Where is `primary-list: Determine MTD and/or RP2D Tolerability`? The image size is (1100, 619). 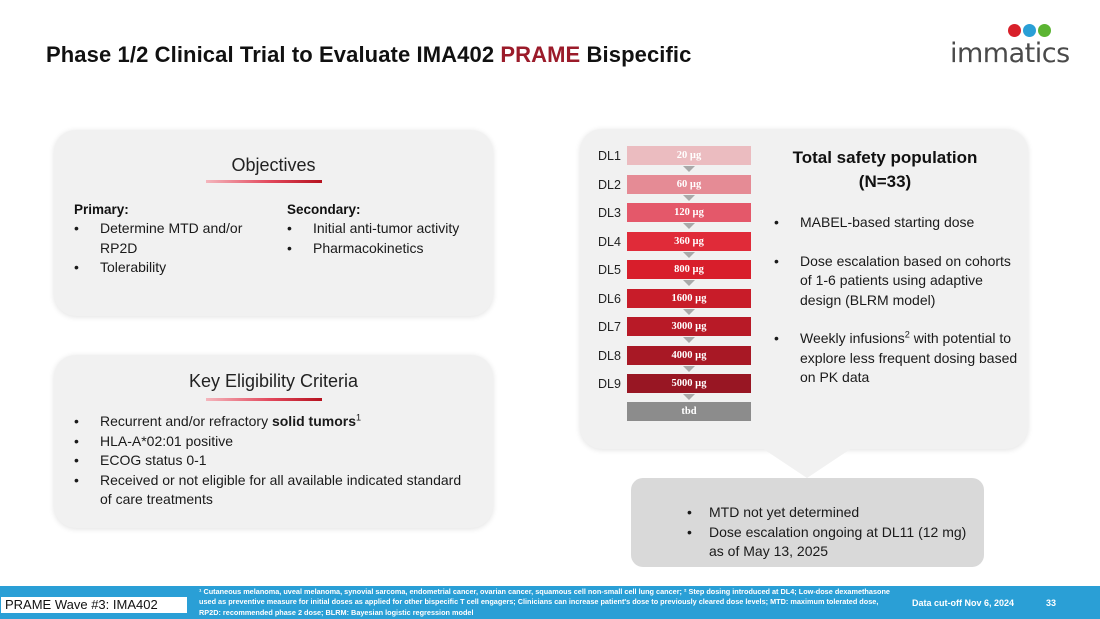 primary-list: Determine MTD and/or RP2D Tolerability is located at coordinates (174, 248).